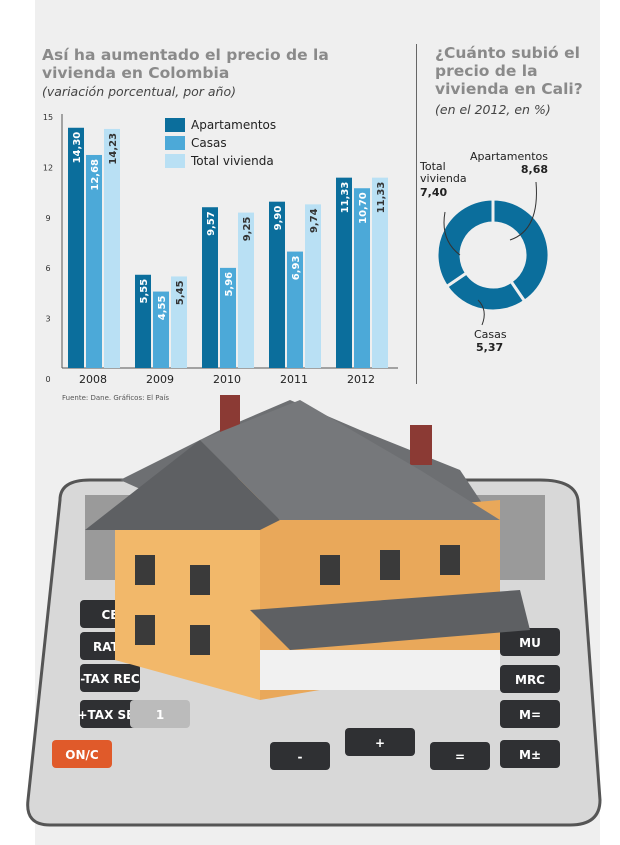 This screenshot has width=620, height=845. I want to click on y-tick-label: 12, so click(48, 167).